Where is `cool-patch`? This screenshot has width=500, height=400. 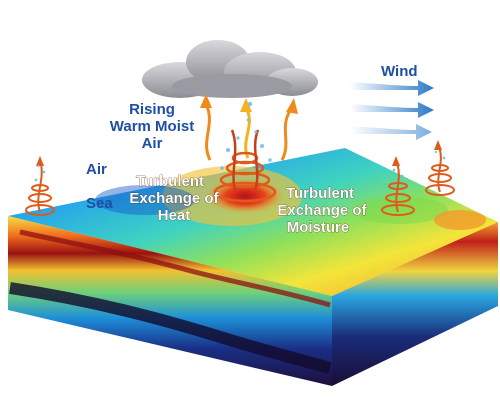
cool-patch is located at coordinates (145, 200).